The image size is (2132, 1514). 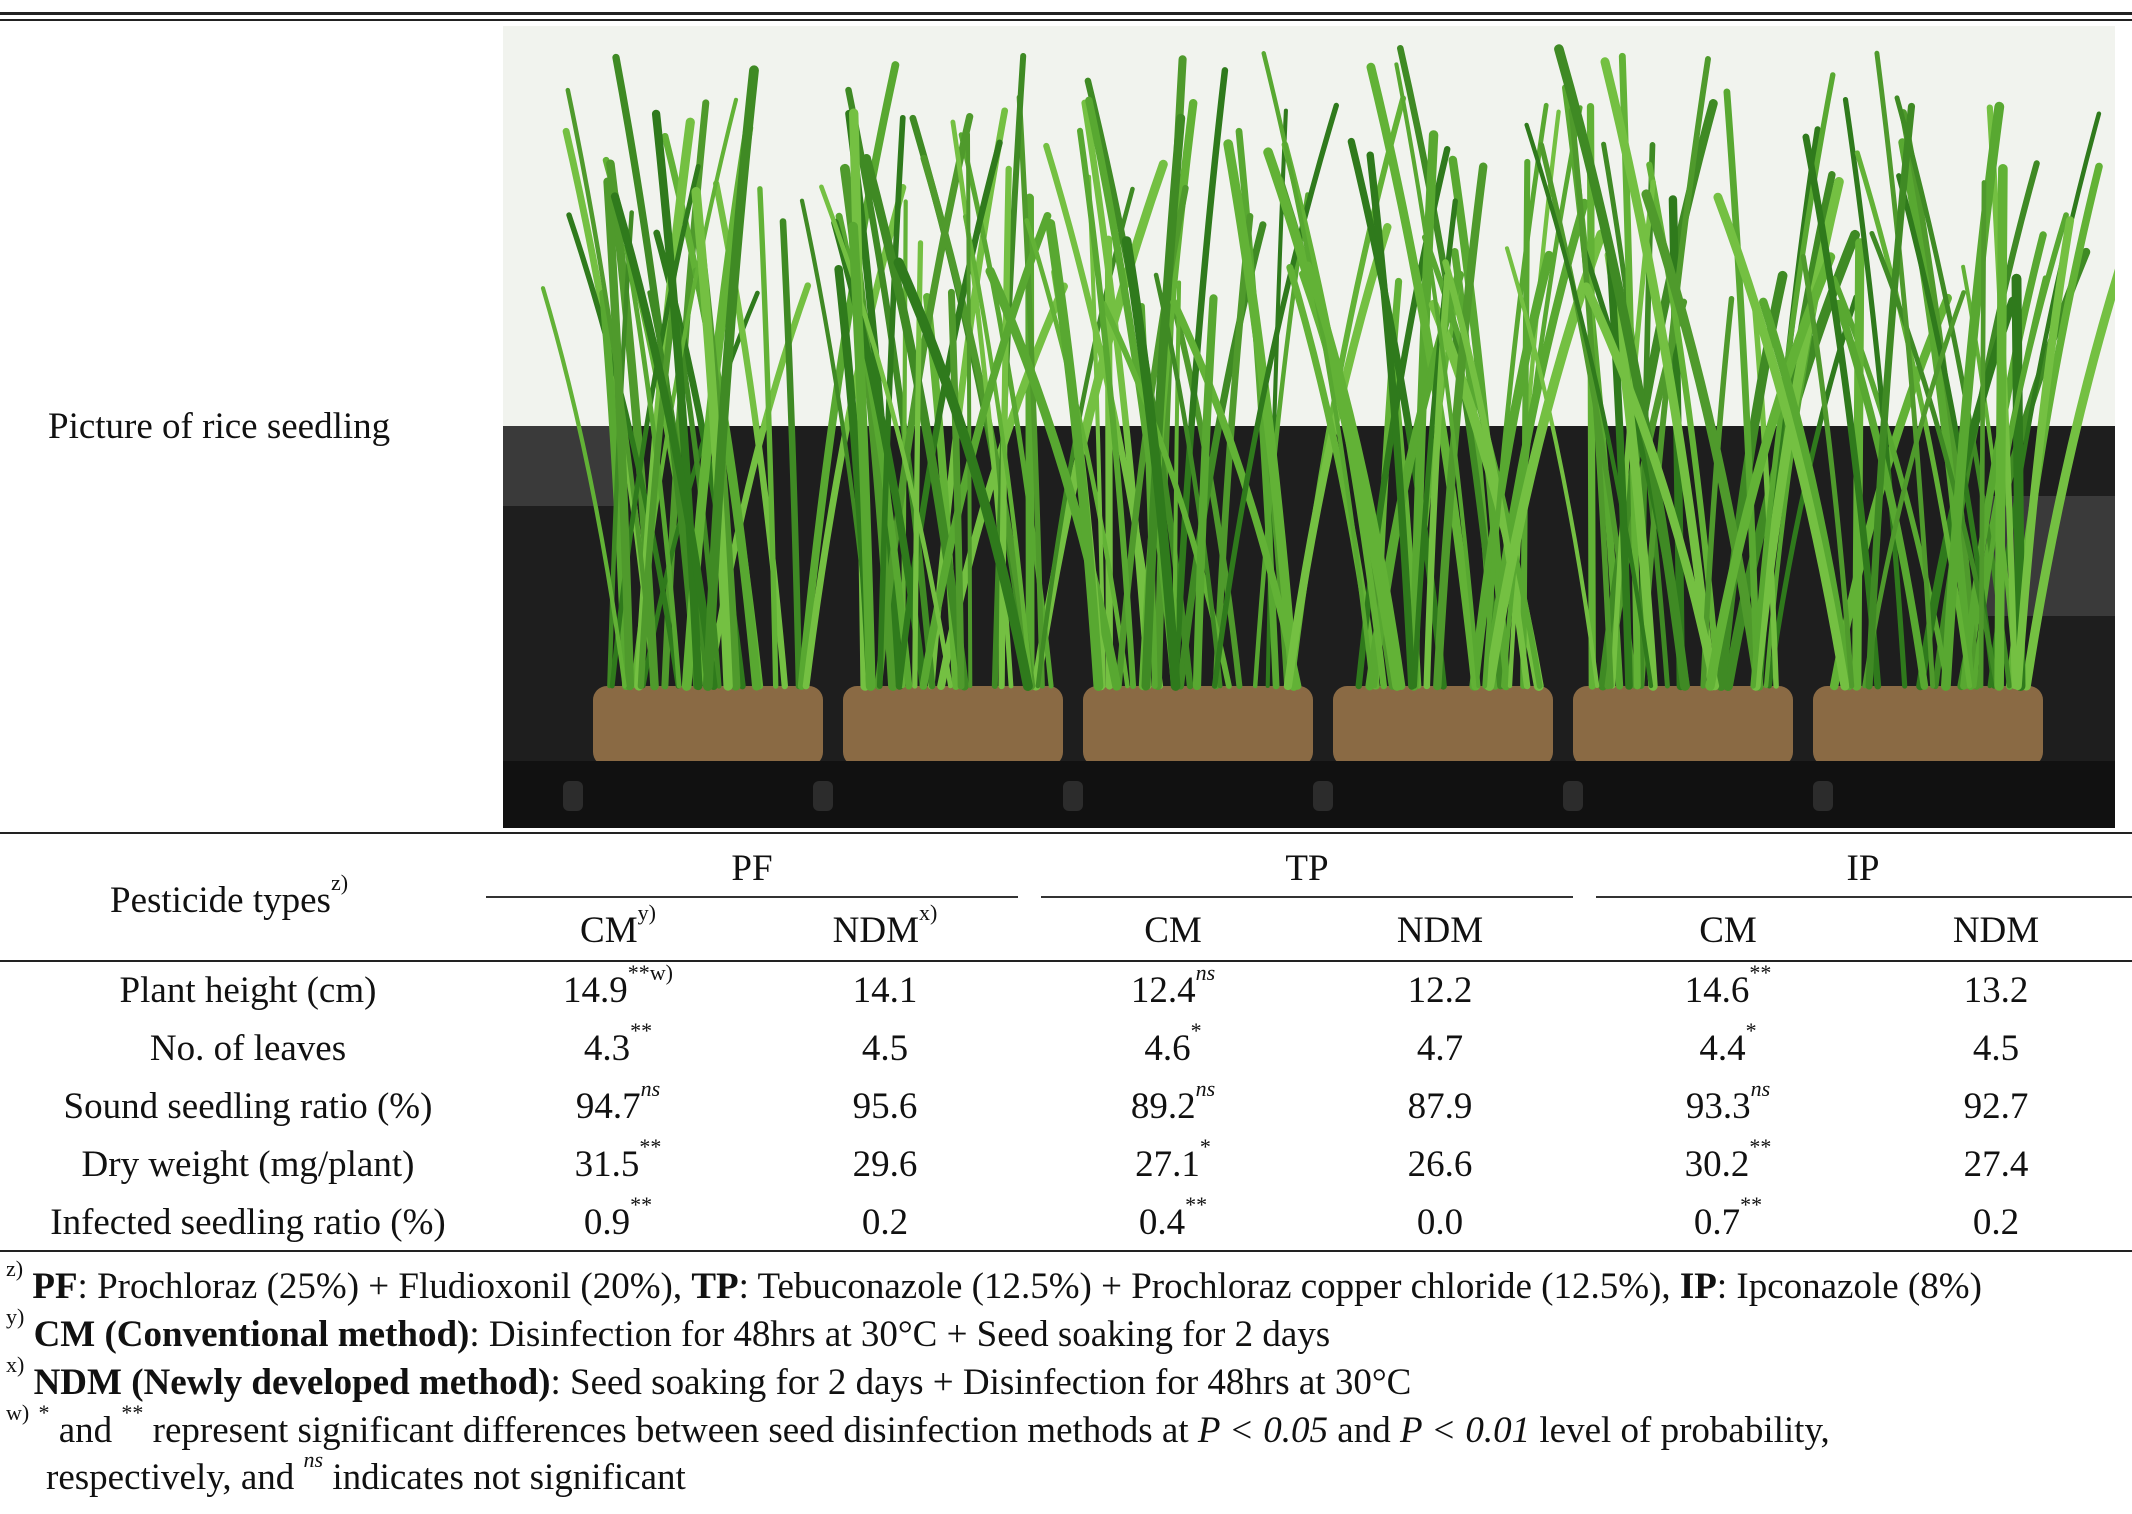 What do you see at coordinates (1440, 1048) in the screenshot?
I see `table-cell: 4.7` at bounding box center [1440, 1048].